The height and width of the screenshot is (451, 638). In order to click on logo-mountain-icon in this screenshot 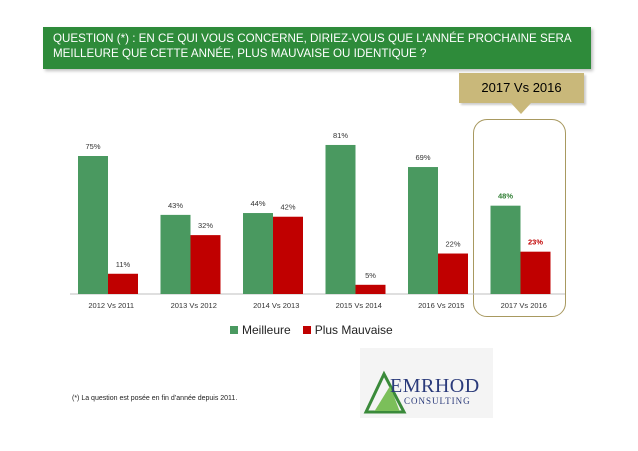, I will do `click(385, 392)`.